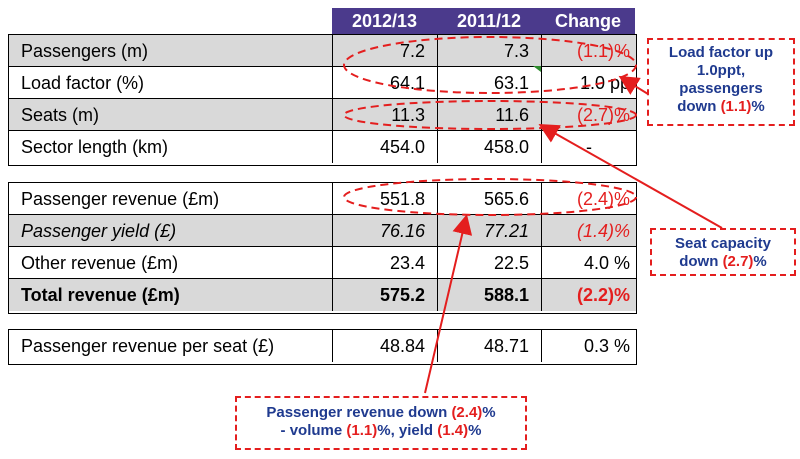  Describe the element at coordinates (385, 83) in the screenshot. I see `value-2012-13: 64.1` at that location.